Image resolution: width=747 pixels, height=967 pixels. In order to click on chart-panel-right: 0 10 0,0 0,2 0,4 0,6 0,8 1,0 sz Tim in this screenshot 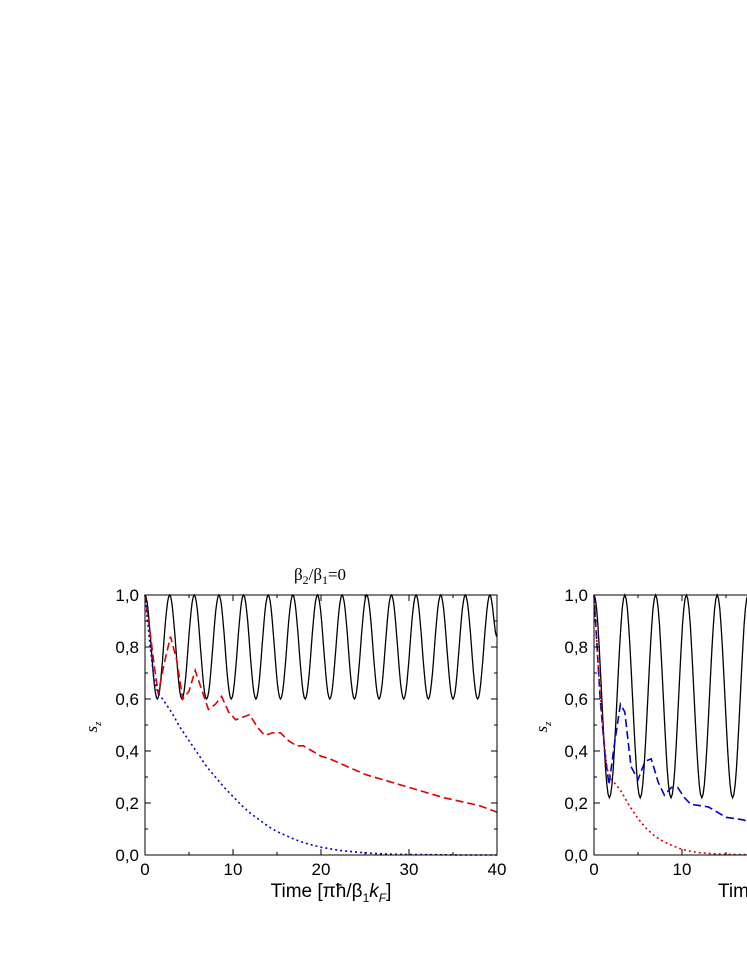, I will do `click(639, 744)`.